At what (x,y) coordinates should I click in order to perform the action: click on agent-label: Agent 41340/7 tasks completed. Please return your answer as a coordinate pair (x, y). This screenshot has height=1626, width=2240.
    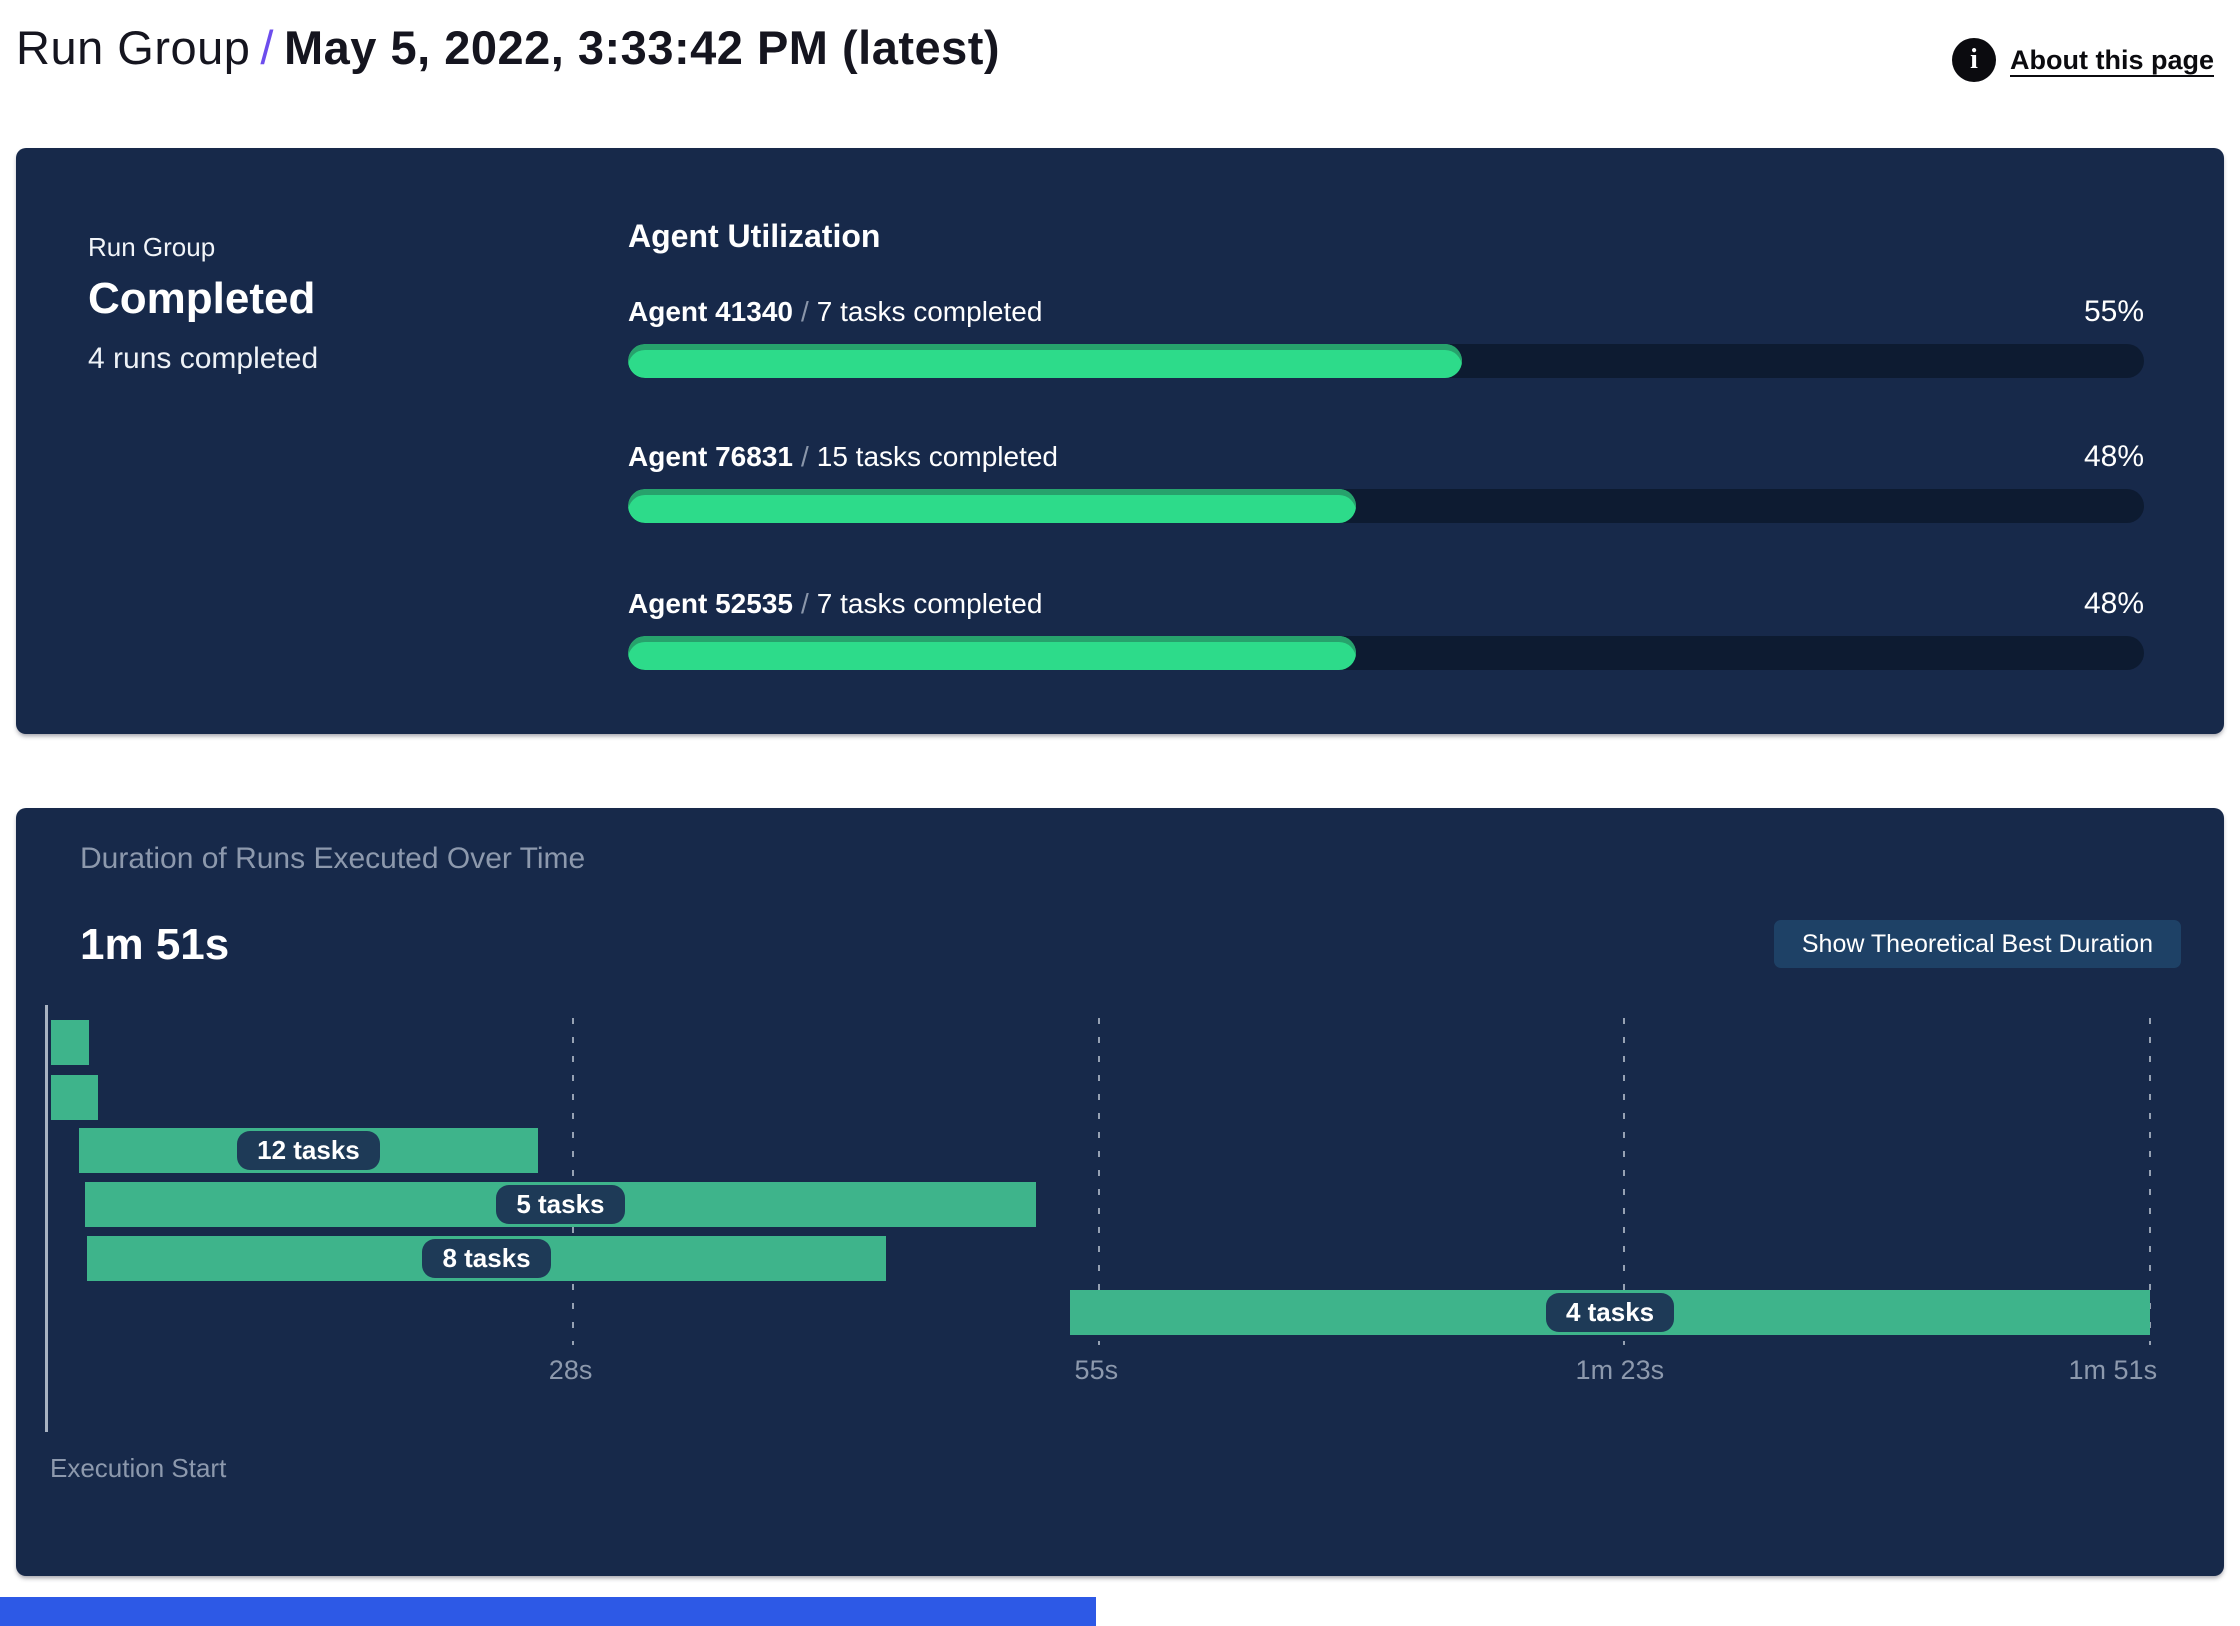
    Looking at the image, I should click on (835, 312).